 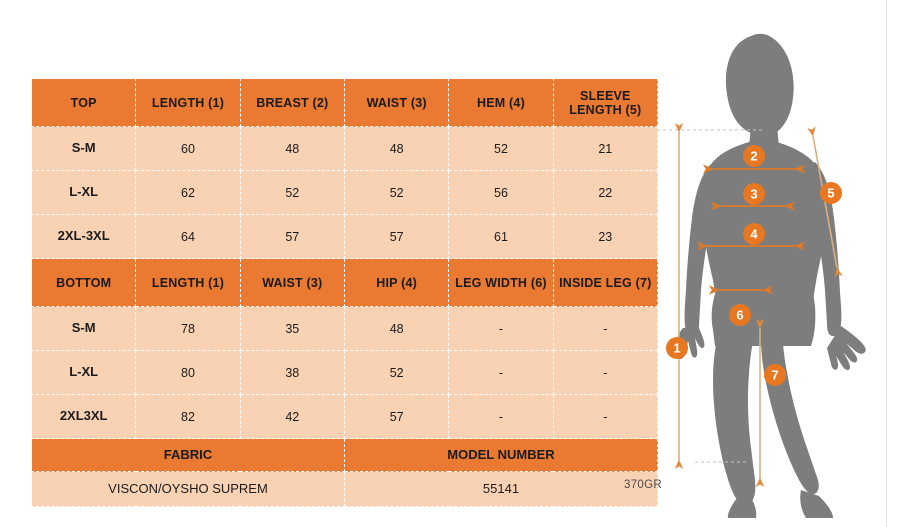 I want to click on measurement-cell: 60, so click(x=188, y=148).